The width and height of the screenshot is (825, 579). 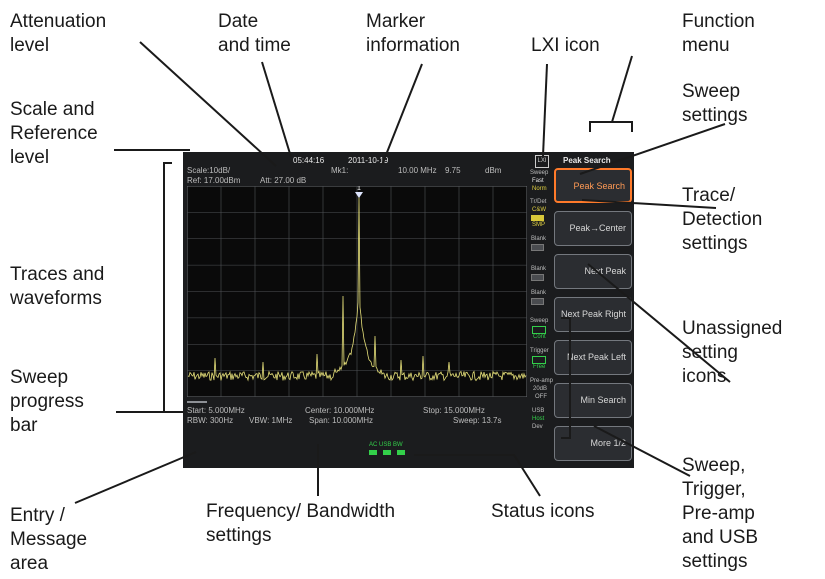 What do you see at coordinates (539, 351) in the screenshot?
I see `trigger-label: Trigger` at bounding box center [539, 351].